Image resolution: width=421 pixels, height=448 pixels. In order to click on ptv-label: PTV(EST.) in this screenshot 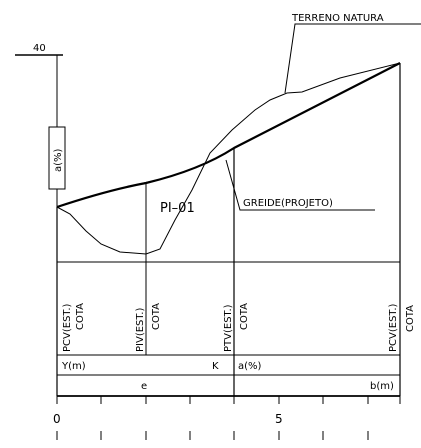, I will do `click(228, 328)`.